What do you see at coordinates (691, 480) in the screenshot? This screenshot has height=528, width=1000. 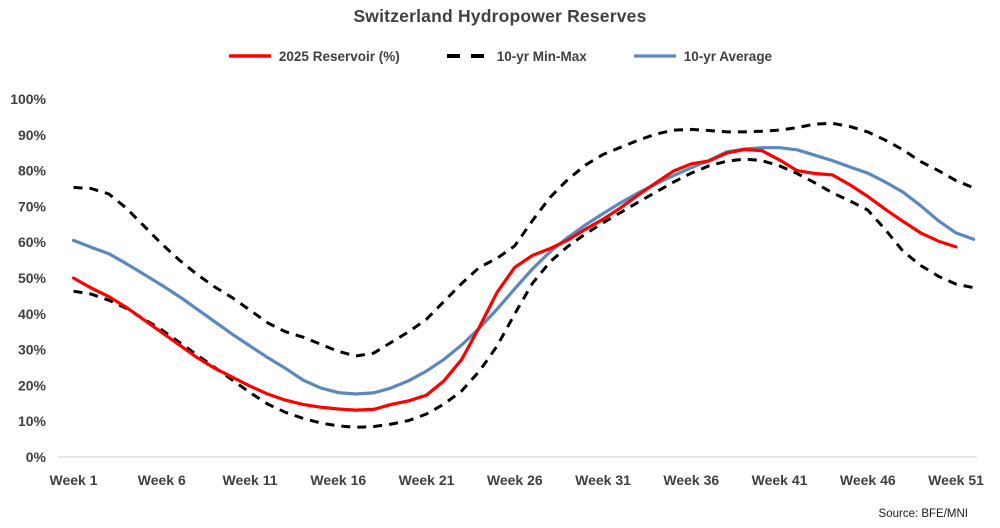 I see `x-tick-label: Week 36` at bounding box center [691, 480].